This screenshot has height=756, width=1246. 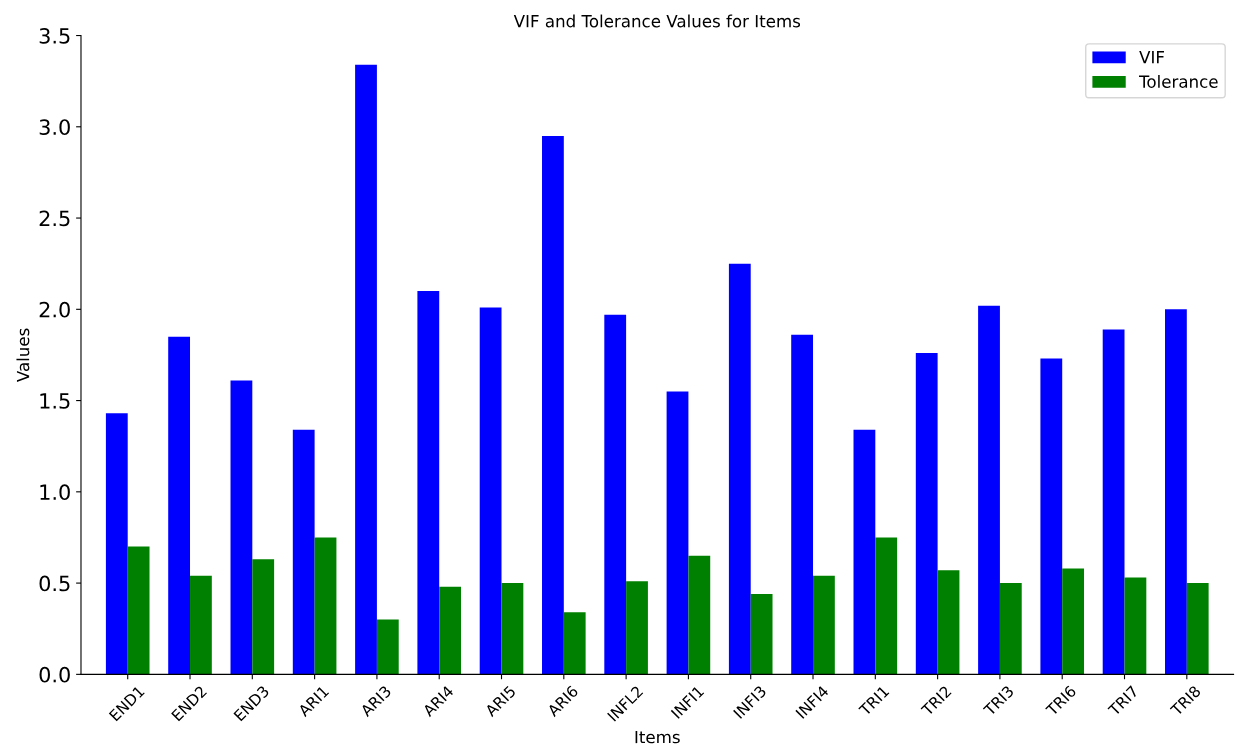 I want to click on y-tick-label: 1.0, so click(x=55, y=492).